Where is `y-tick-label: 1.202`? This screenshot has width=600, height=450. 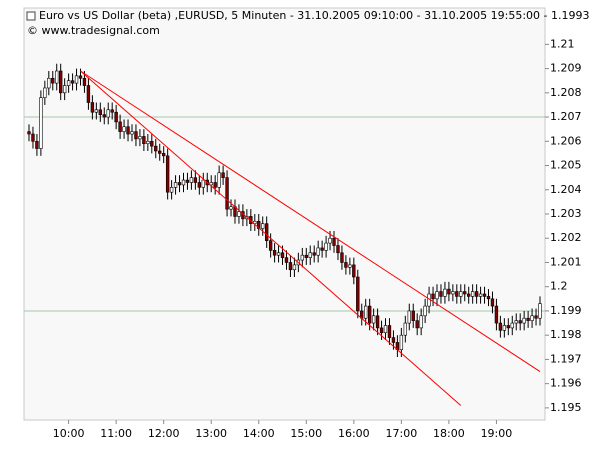
y-tick-label: 1.202 is located at coordinates (566, 237).